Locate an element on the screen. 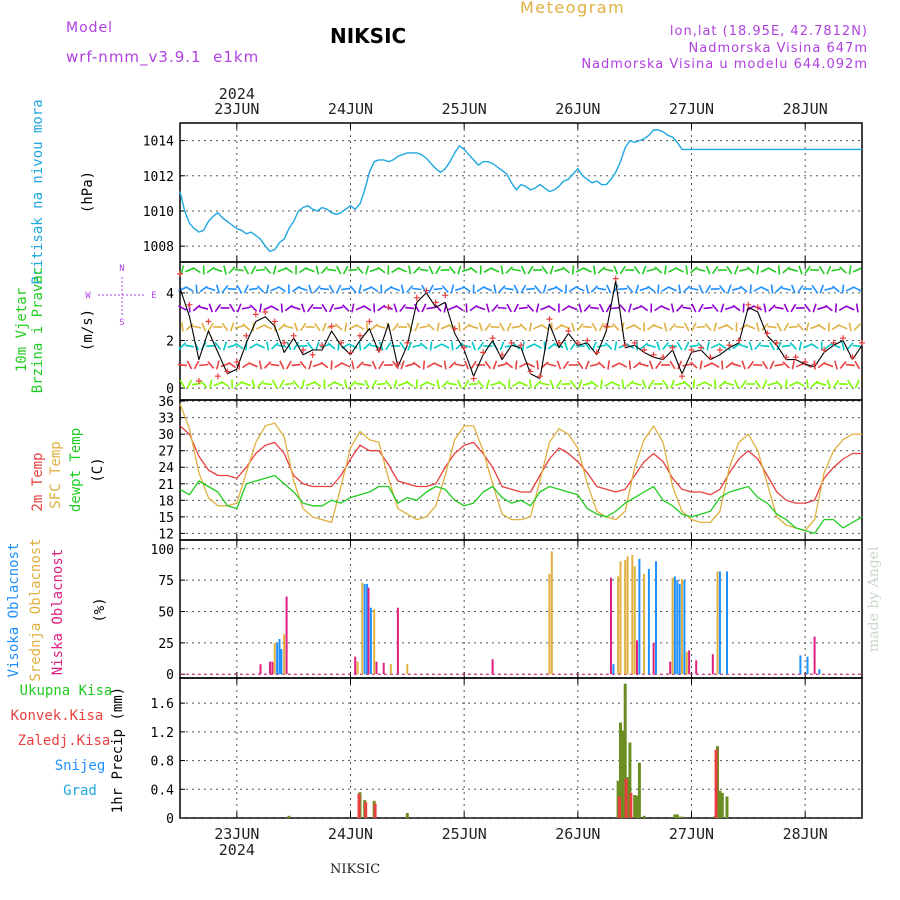 The width and height of the screenshot is (900, 900). y-tick-label: 2 is located at coordinates (170, 342).